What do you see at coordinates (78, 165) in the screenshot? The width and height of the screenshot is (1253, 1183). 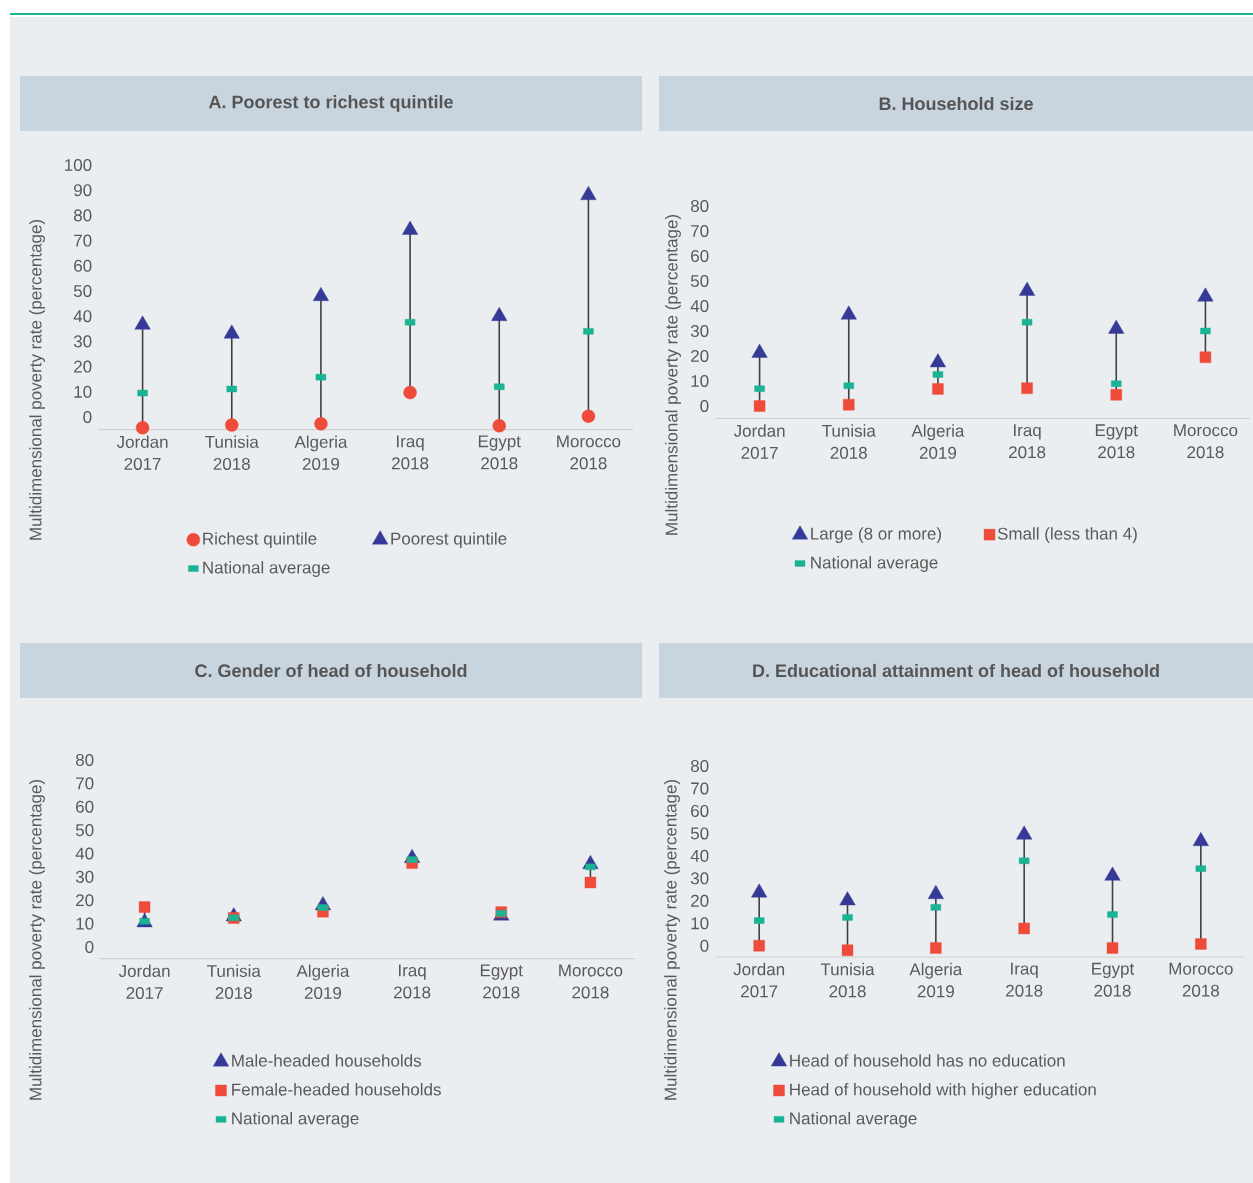 I see `y-tick-label: 100` at bounding box center [78, 165].